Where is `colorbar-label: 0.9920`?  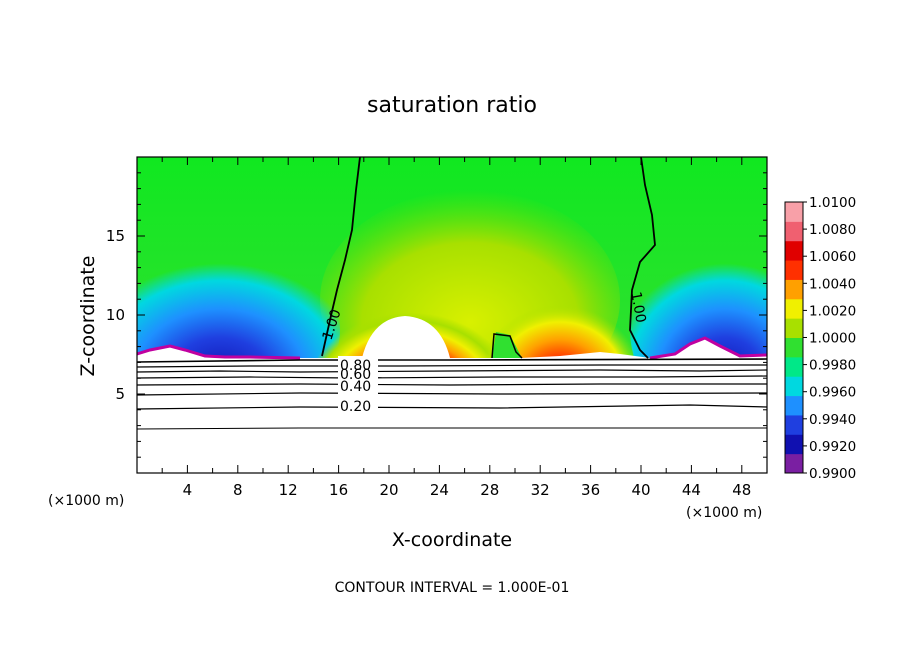
colorbar-label: 0.9920 is located at coordinates (832, 447).